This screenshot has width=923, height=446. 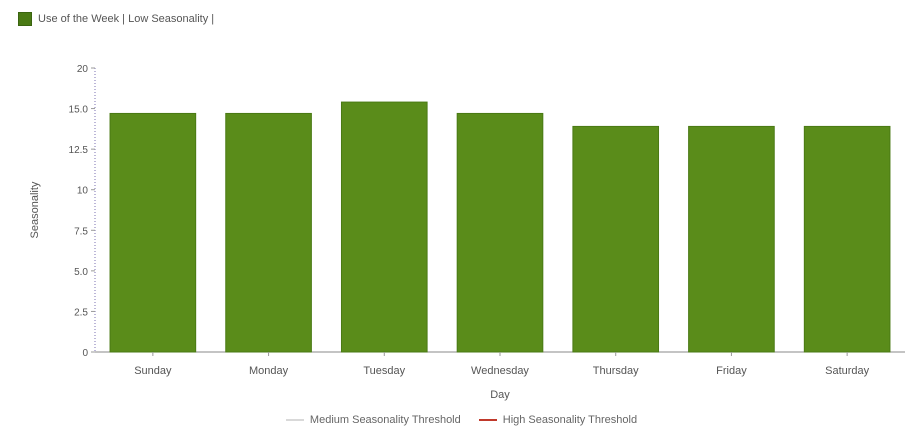 I want to click on x-tick-label: Monday, so click(x=269, y=371).